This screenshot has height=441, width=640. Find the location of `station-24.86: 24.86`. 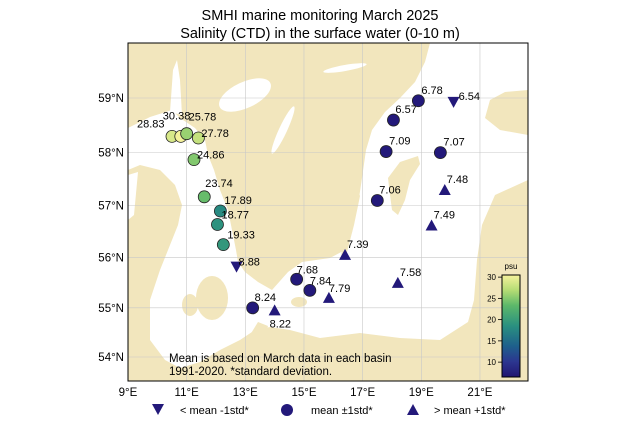

station-24.86: 24.86 is located at coordinates (206, 158).